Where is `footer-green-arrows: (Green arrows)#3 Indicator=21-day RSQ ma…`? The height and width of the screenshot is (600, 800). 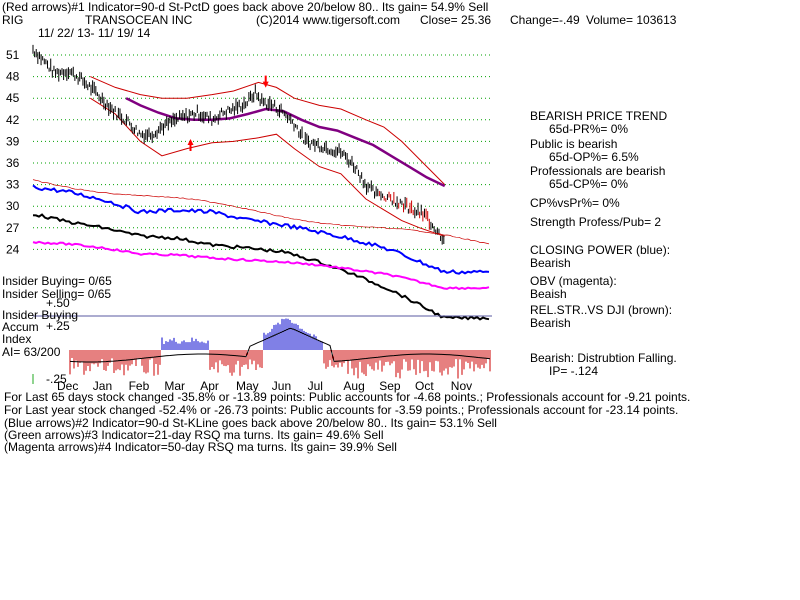
footer-green-arrows: (Green arrows)#3 Indicator=21-day RSQ ma… is located at coordinates (194, 435).